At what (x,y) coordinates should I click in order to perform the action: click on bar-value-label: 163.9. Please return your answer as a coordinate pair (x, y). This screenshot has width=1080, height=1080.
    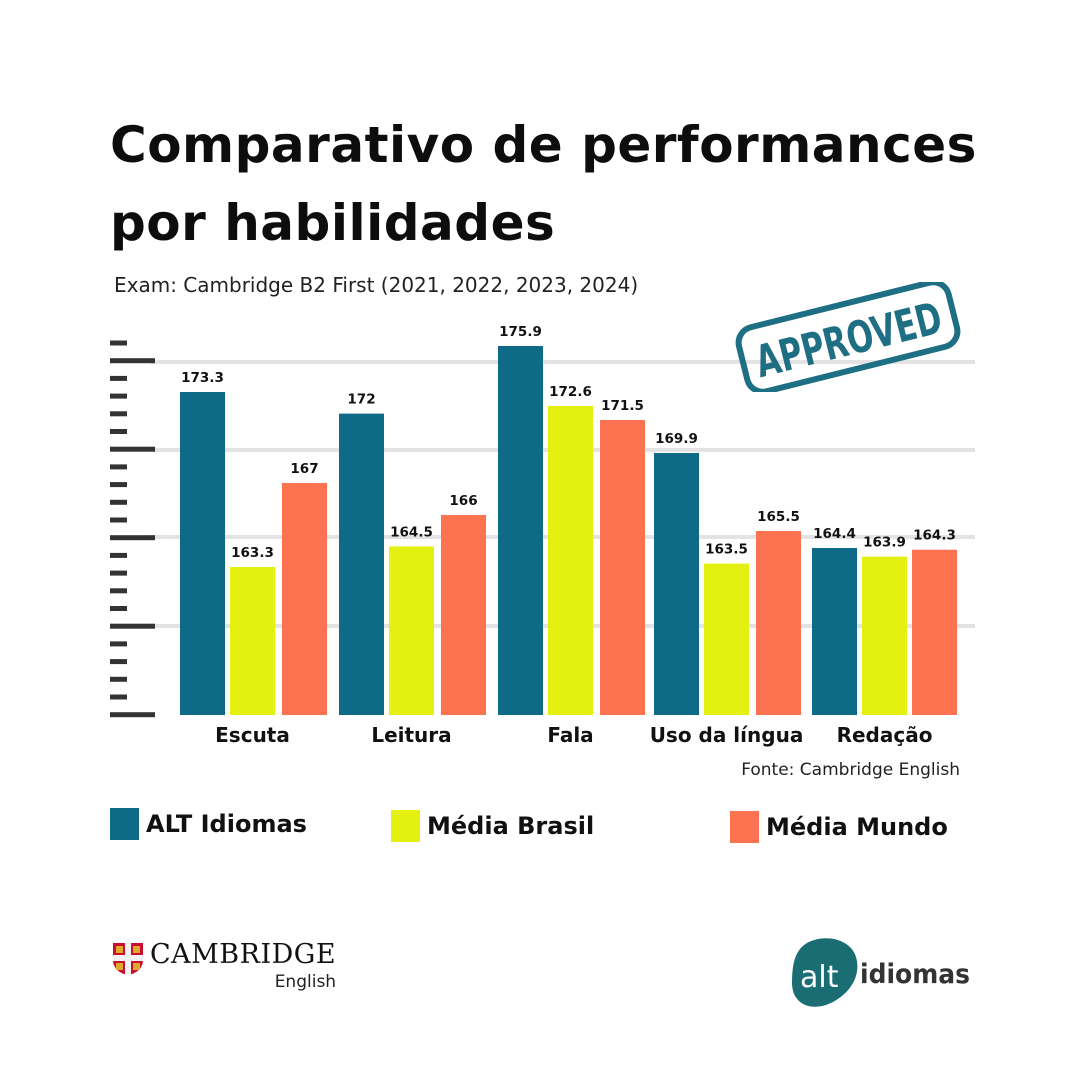
    Looking at the image, I should click on (884, 543).